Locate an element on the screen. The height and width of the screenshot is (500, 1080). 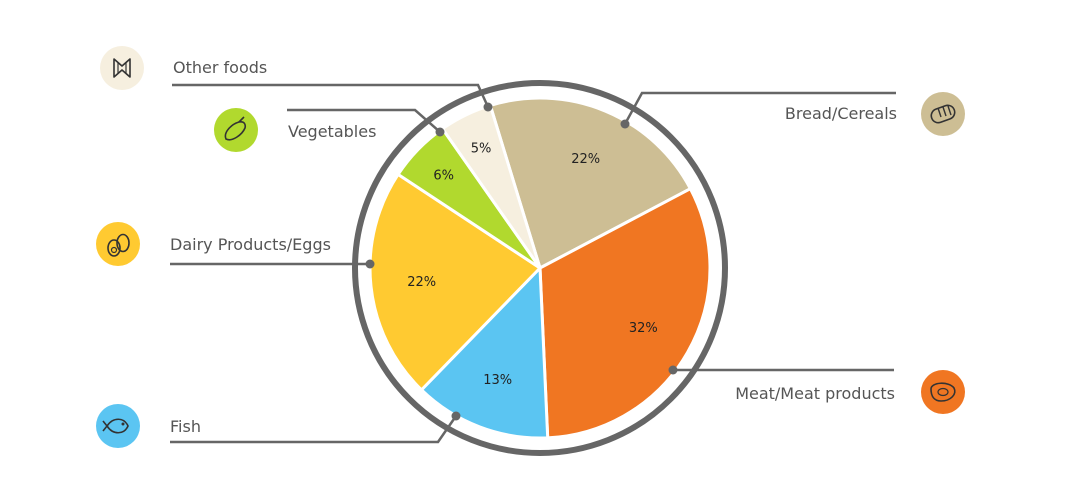
leader-dot-dairy is located at coordinates (370, 264).